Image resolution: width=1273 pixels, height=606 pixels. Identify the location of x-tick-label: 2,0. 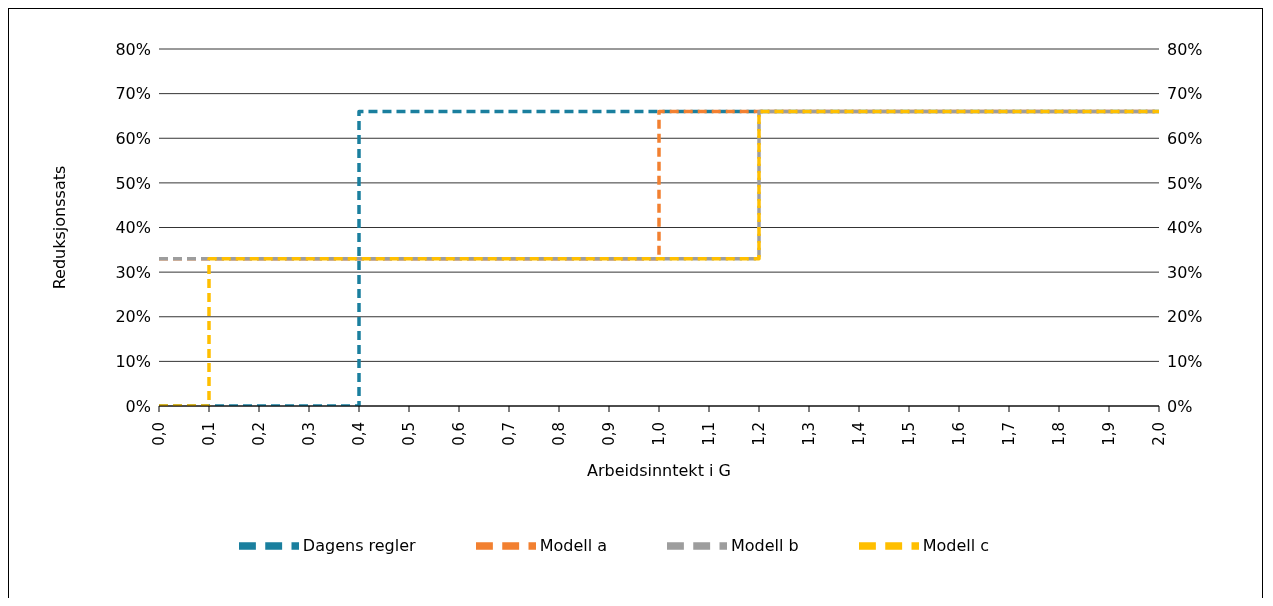
(1159, 434).